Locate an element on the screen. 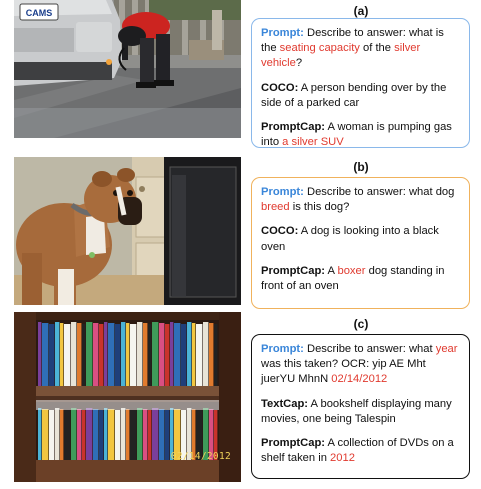 The height and width of the screenshot is (489, 481). photo-dog-oven is located at coordinates (127, 231).